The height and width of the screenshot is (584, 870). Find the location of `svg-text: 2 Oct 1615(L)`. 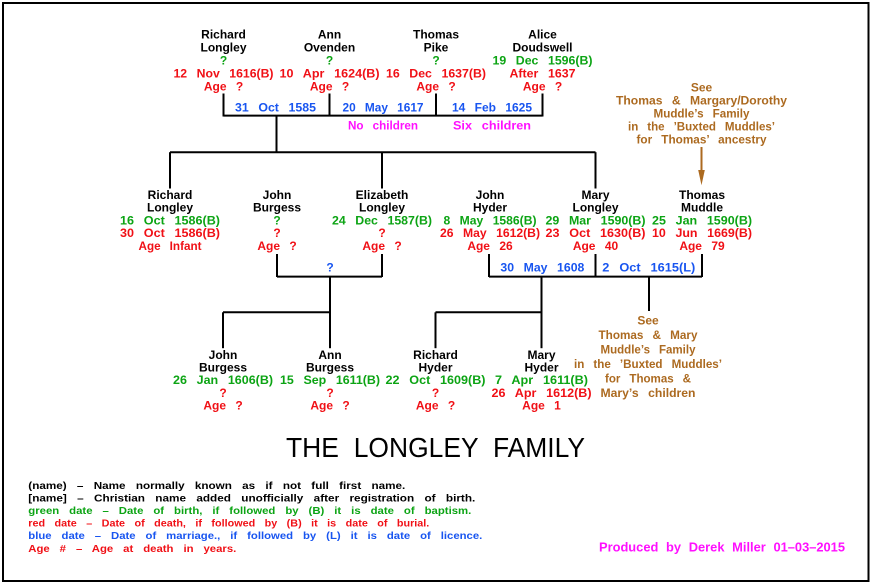

svg-text: 2 Oct 1615(L) is located at coordinates (648, 268).